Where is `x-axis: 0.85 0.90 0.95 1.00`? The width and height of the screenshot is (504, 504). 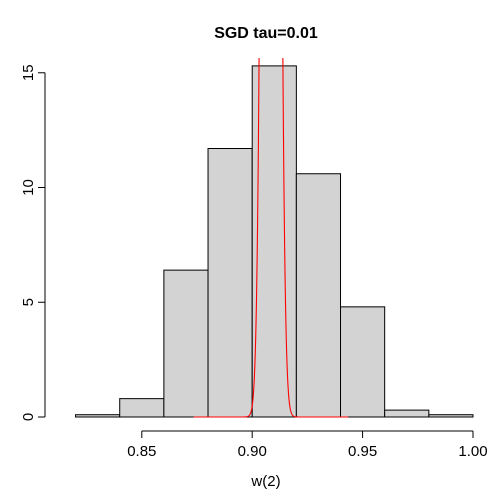
x-axis: 0.85 0.90 0.95 1.00 is located at coordinates (307, 445).